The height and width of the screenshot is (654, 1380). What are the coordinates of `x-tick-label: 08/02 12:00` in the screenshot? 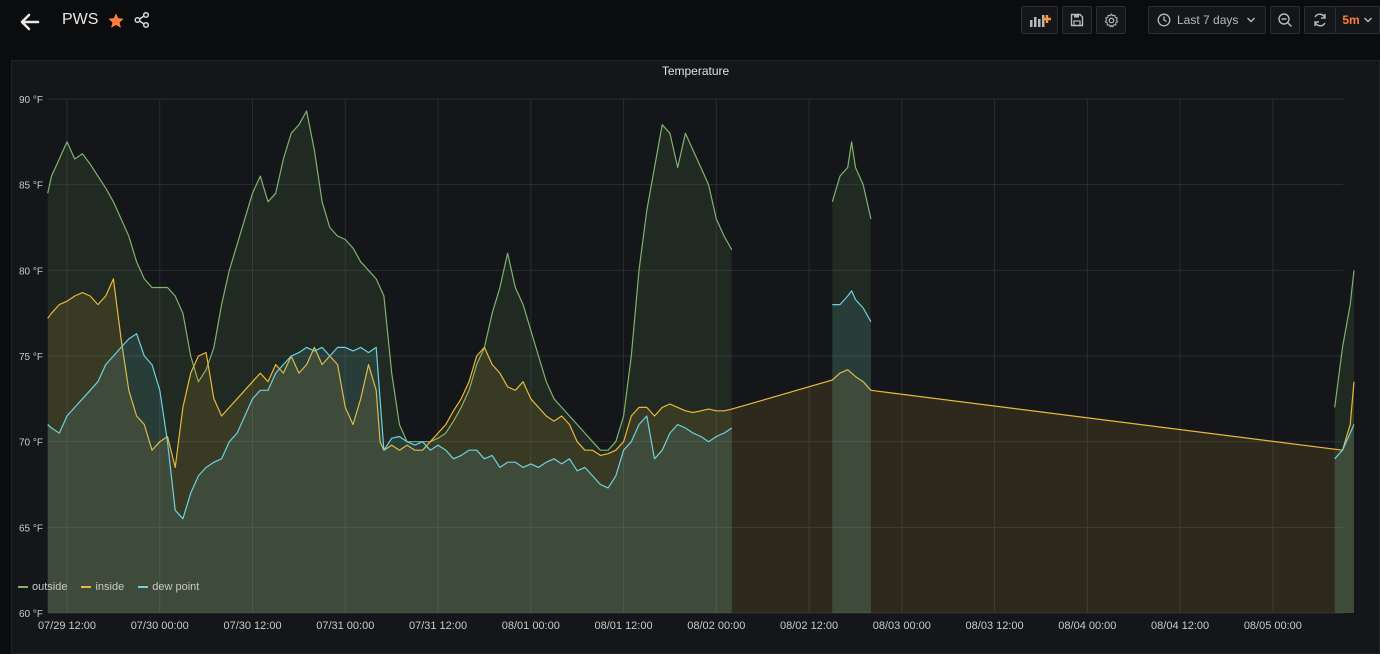 It's located at (809, 626).